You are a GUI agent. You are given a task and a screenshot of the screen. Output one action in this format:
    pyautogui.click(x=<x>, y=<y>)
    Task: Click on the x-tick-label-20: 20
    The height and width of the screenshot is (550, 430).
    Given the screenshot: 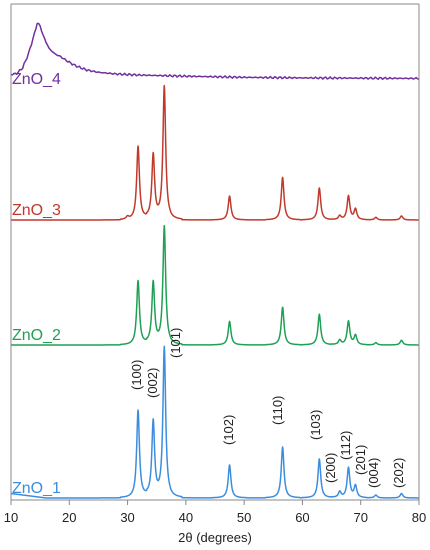 What is the action you would take?
    pyautogui.click(x=69, y=517)
    